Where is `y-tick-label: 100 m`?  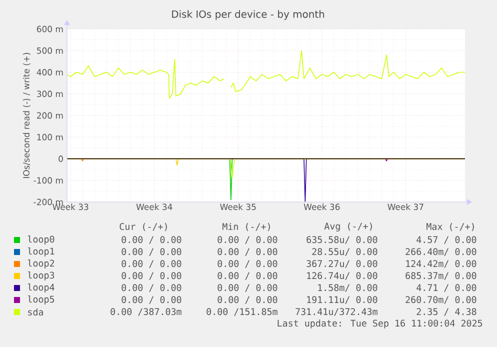 y-tick-label: 100 m is located at coordinates (50, 137).